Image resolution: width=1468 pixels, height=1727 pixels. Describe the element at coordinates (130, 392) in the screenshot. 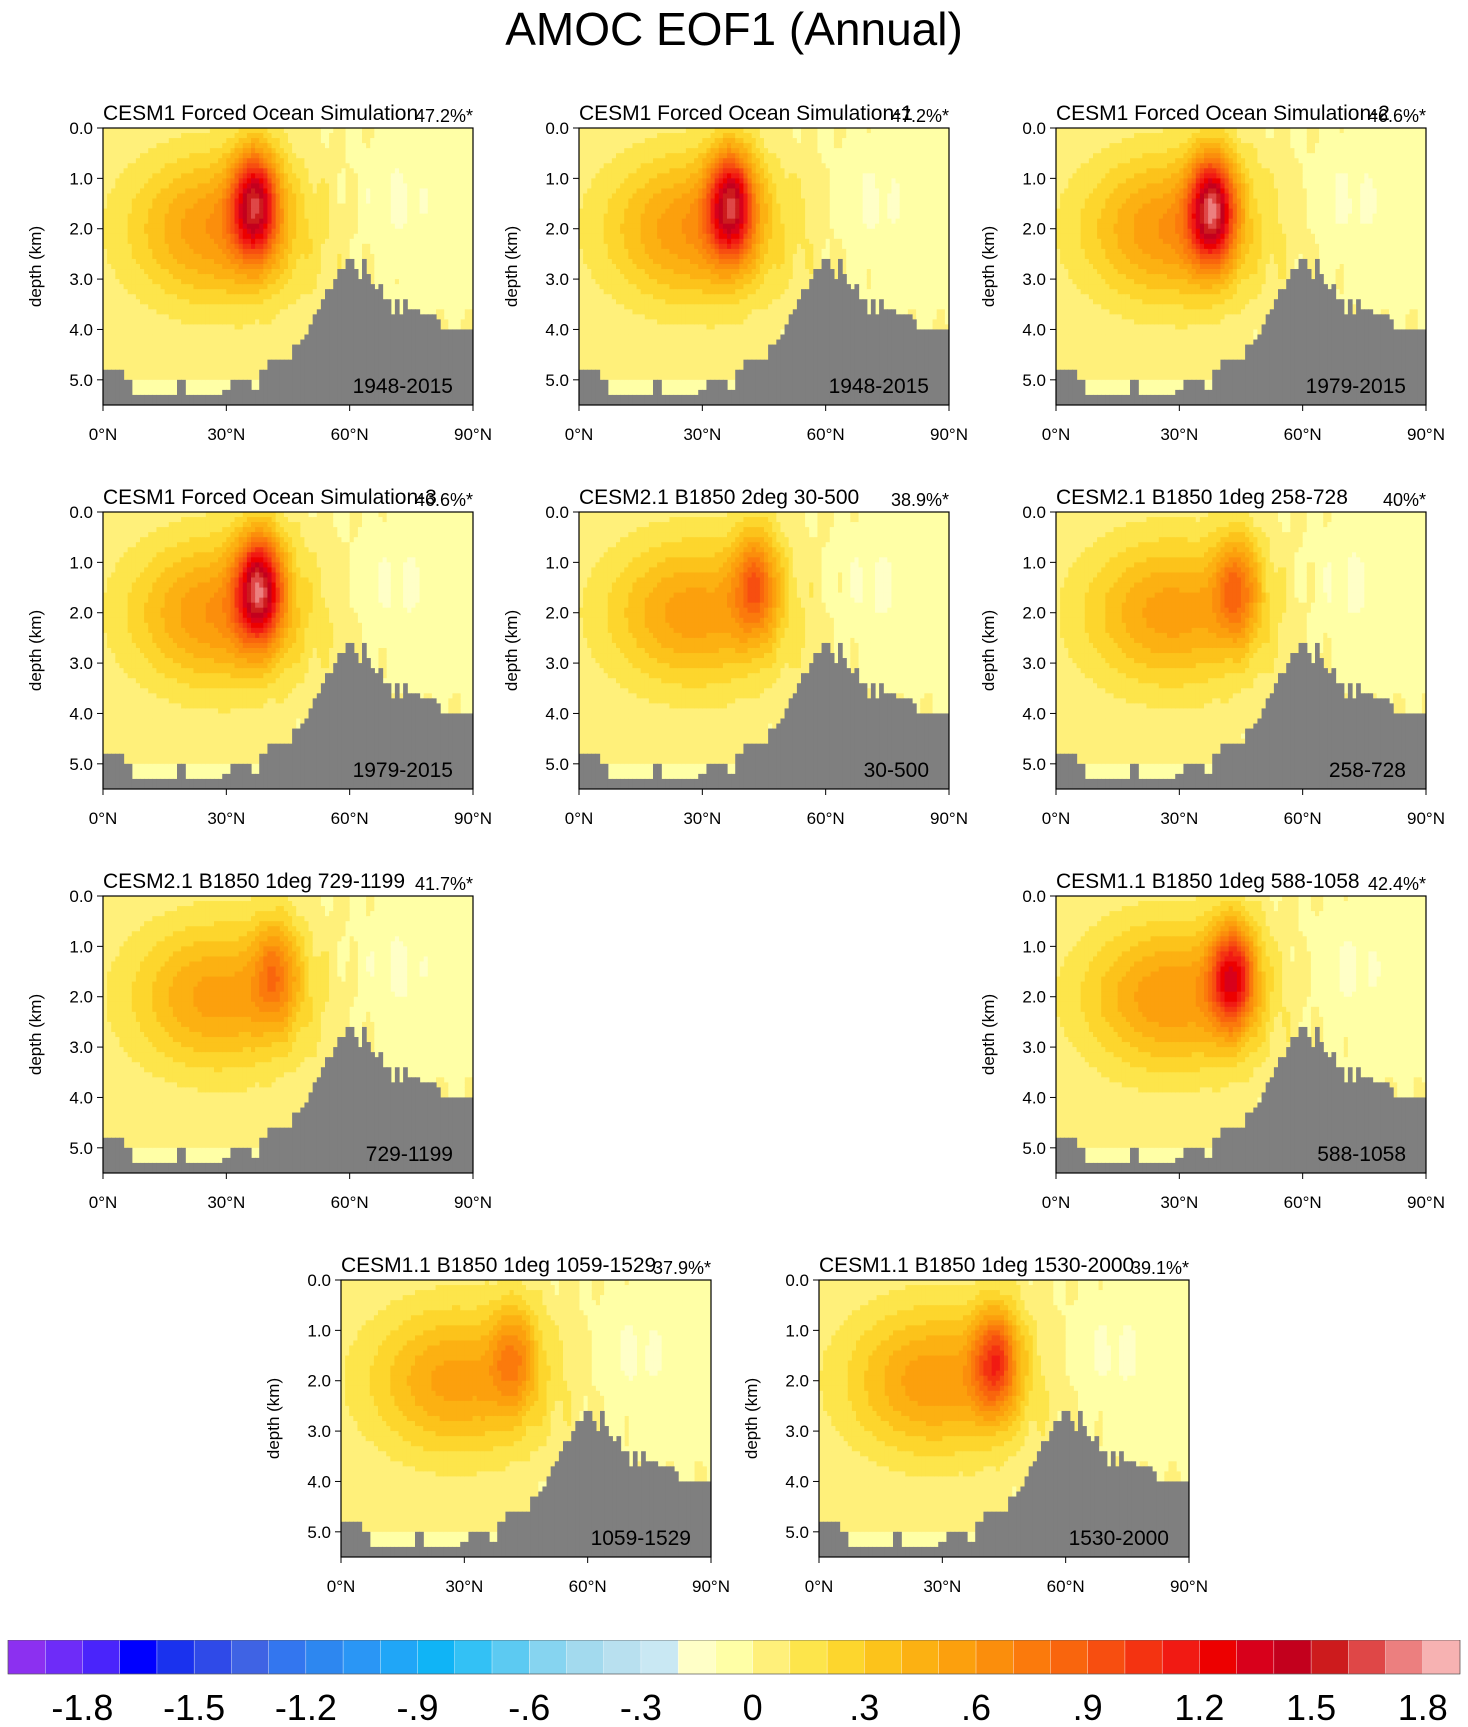

I see `bathymetry-bar` at that location.